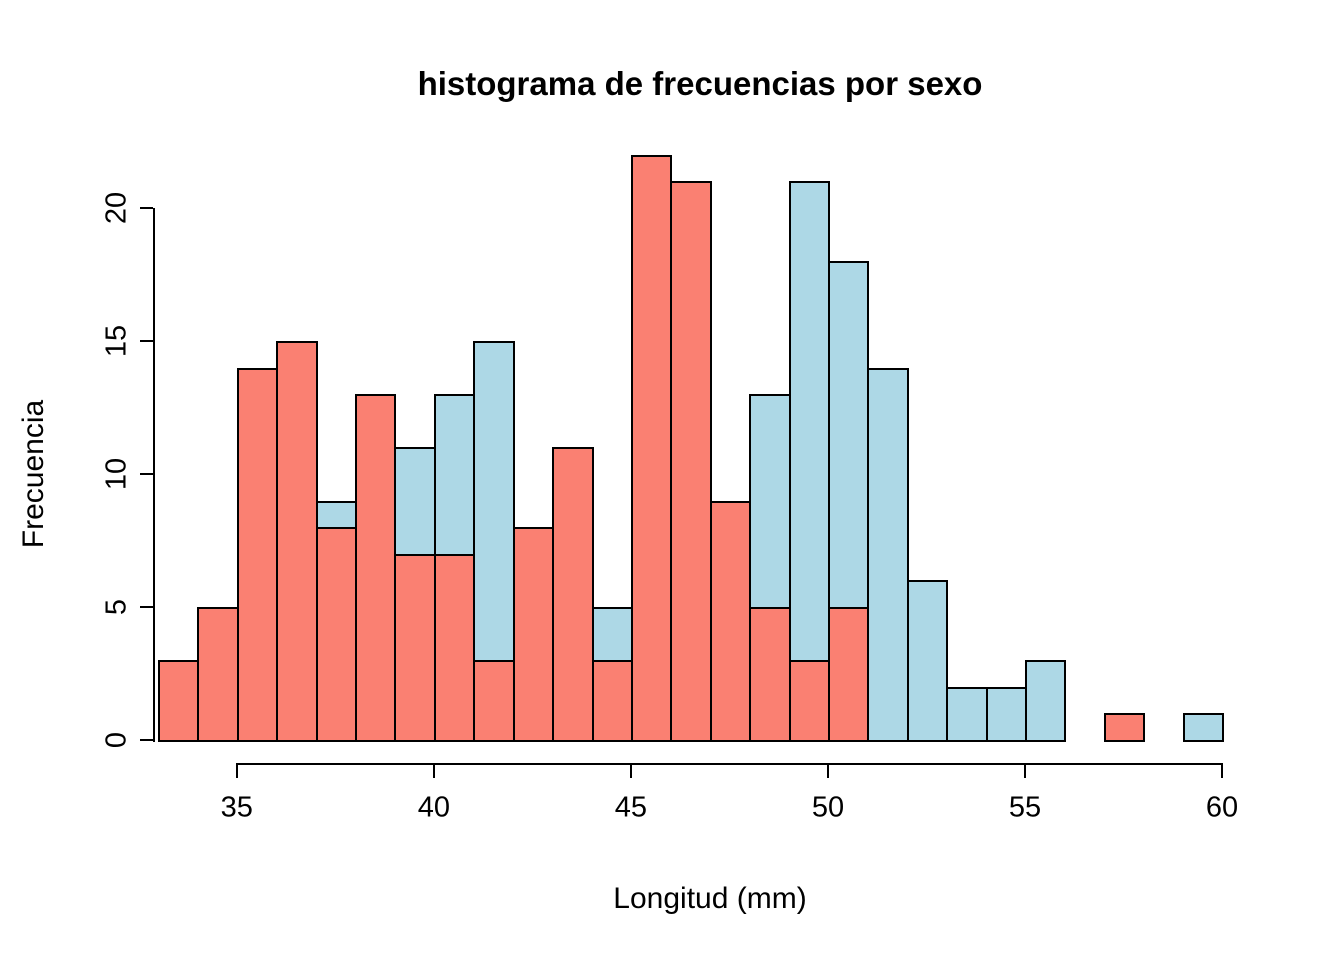 Image resolution: width=1344 pixels, height=960 pixels. What do you see at coordinates (631, 807) in the screenshot?
I see `x-tick-label: 45` at bounding box center [631, 807].